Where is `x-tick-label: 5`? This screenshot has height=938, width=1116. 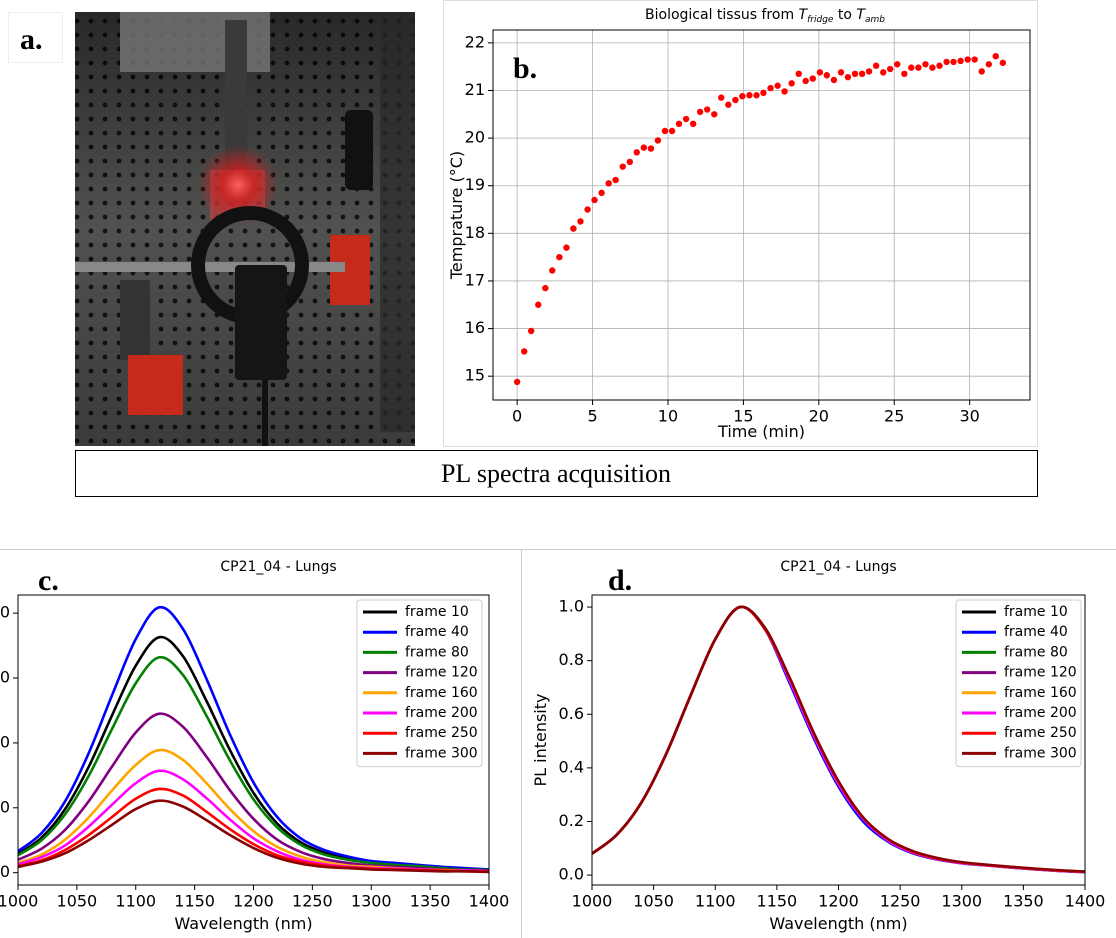 x-tick-label: 5 is located at coordinates (592, 416).